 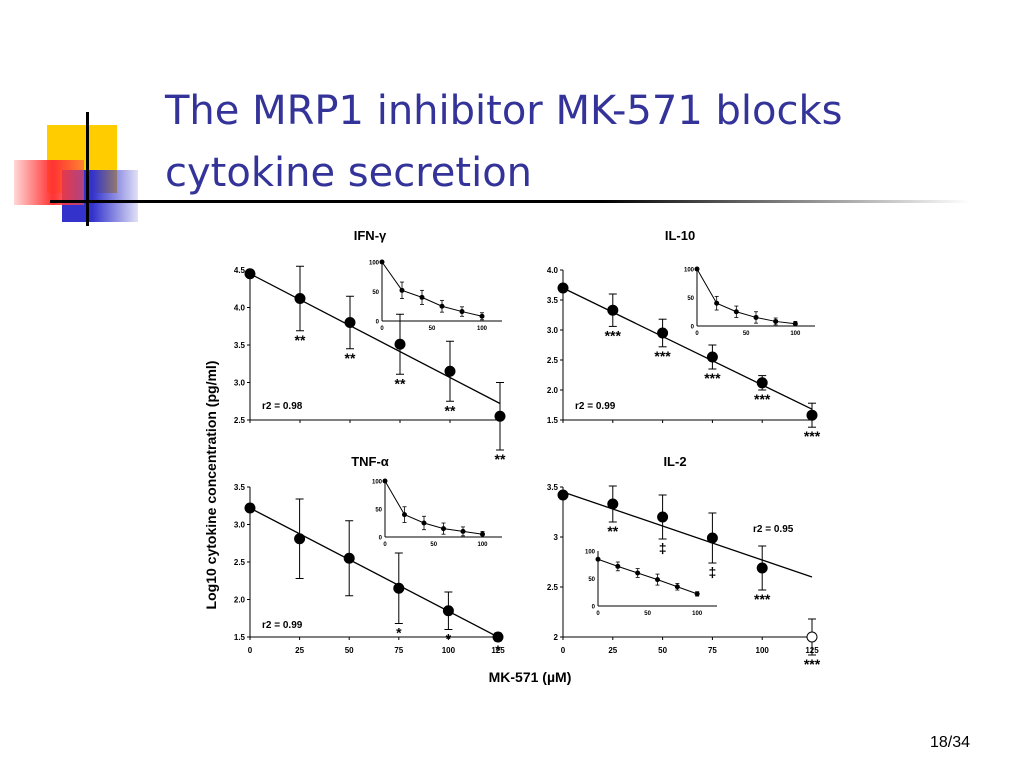 I want to click on x-tick-label: 50, so click(x=662, y=650).